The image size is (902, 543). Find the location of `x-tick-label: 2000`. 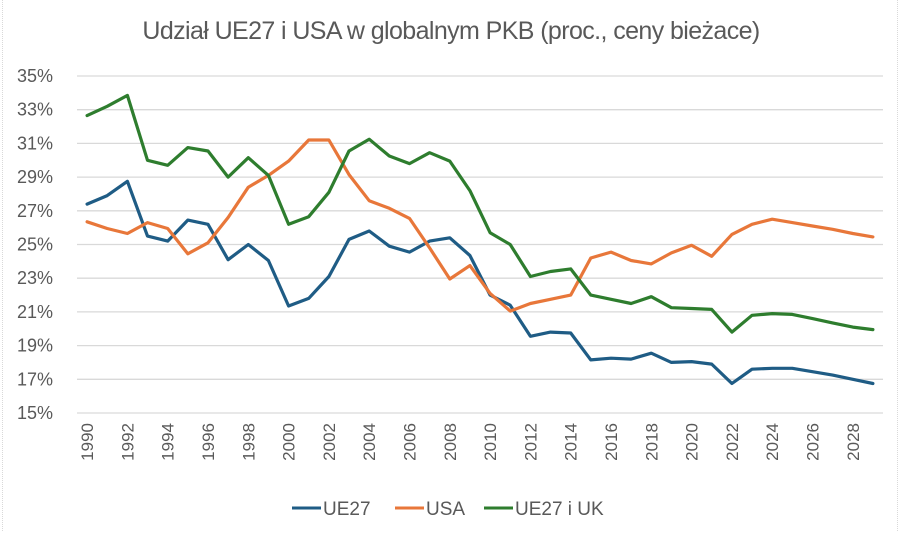

x-tick-label: 2000 is located at coordinates (289, 442).